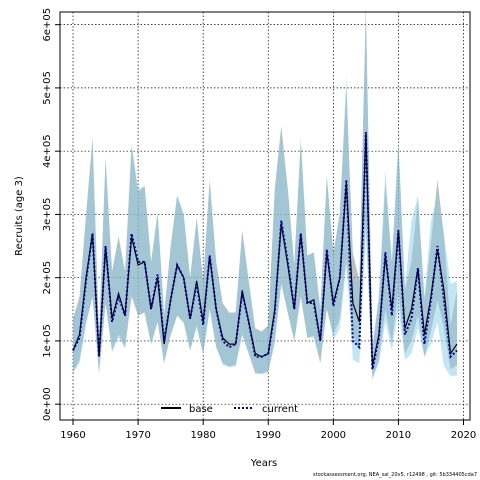 The width and height of the screenshot is (480, 480). What do you see at coordinates (47, 341) in the screenshot?
I see `y-tick-label: 1e+05` at bounding box center [47, 341].